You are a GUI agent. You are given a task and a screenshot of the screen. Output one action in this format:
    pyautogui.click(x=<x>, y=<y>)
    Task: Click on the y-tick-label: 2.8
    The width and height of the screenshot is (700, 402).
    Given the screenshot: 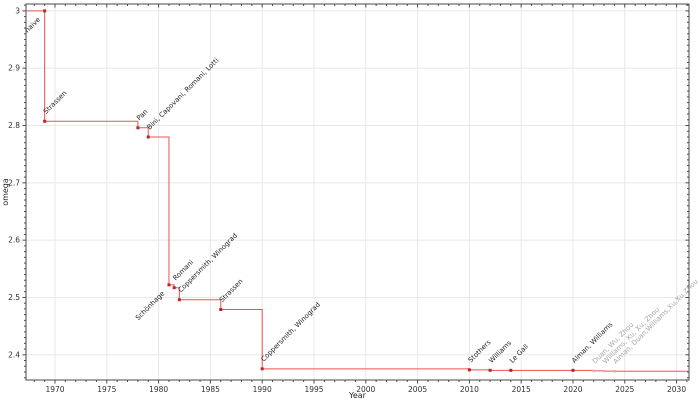 What is the action you would take?
    pyautogui.click(x=14, y=125)
    